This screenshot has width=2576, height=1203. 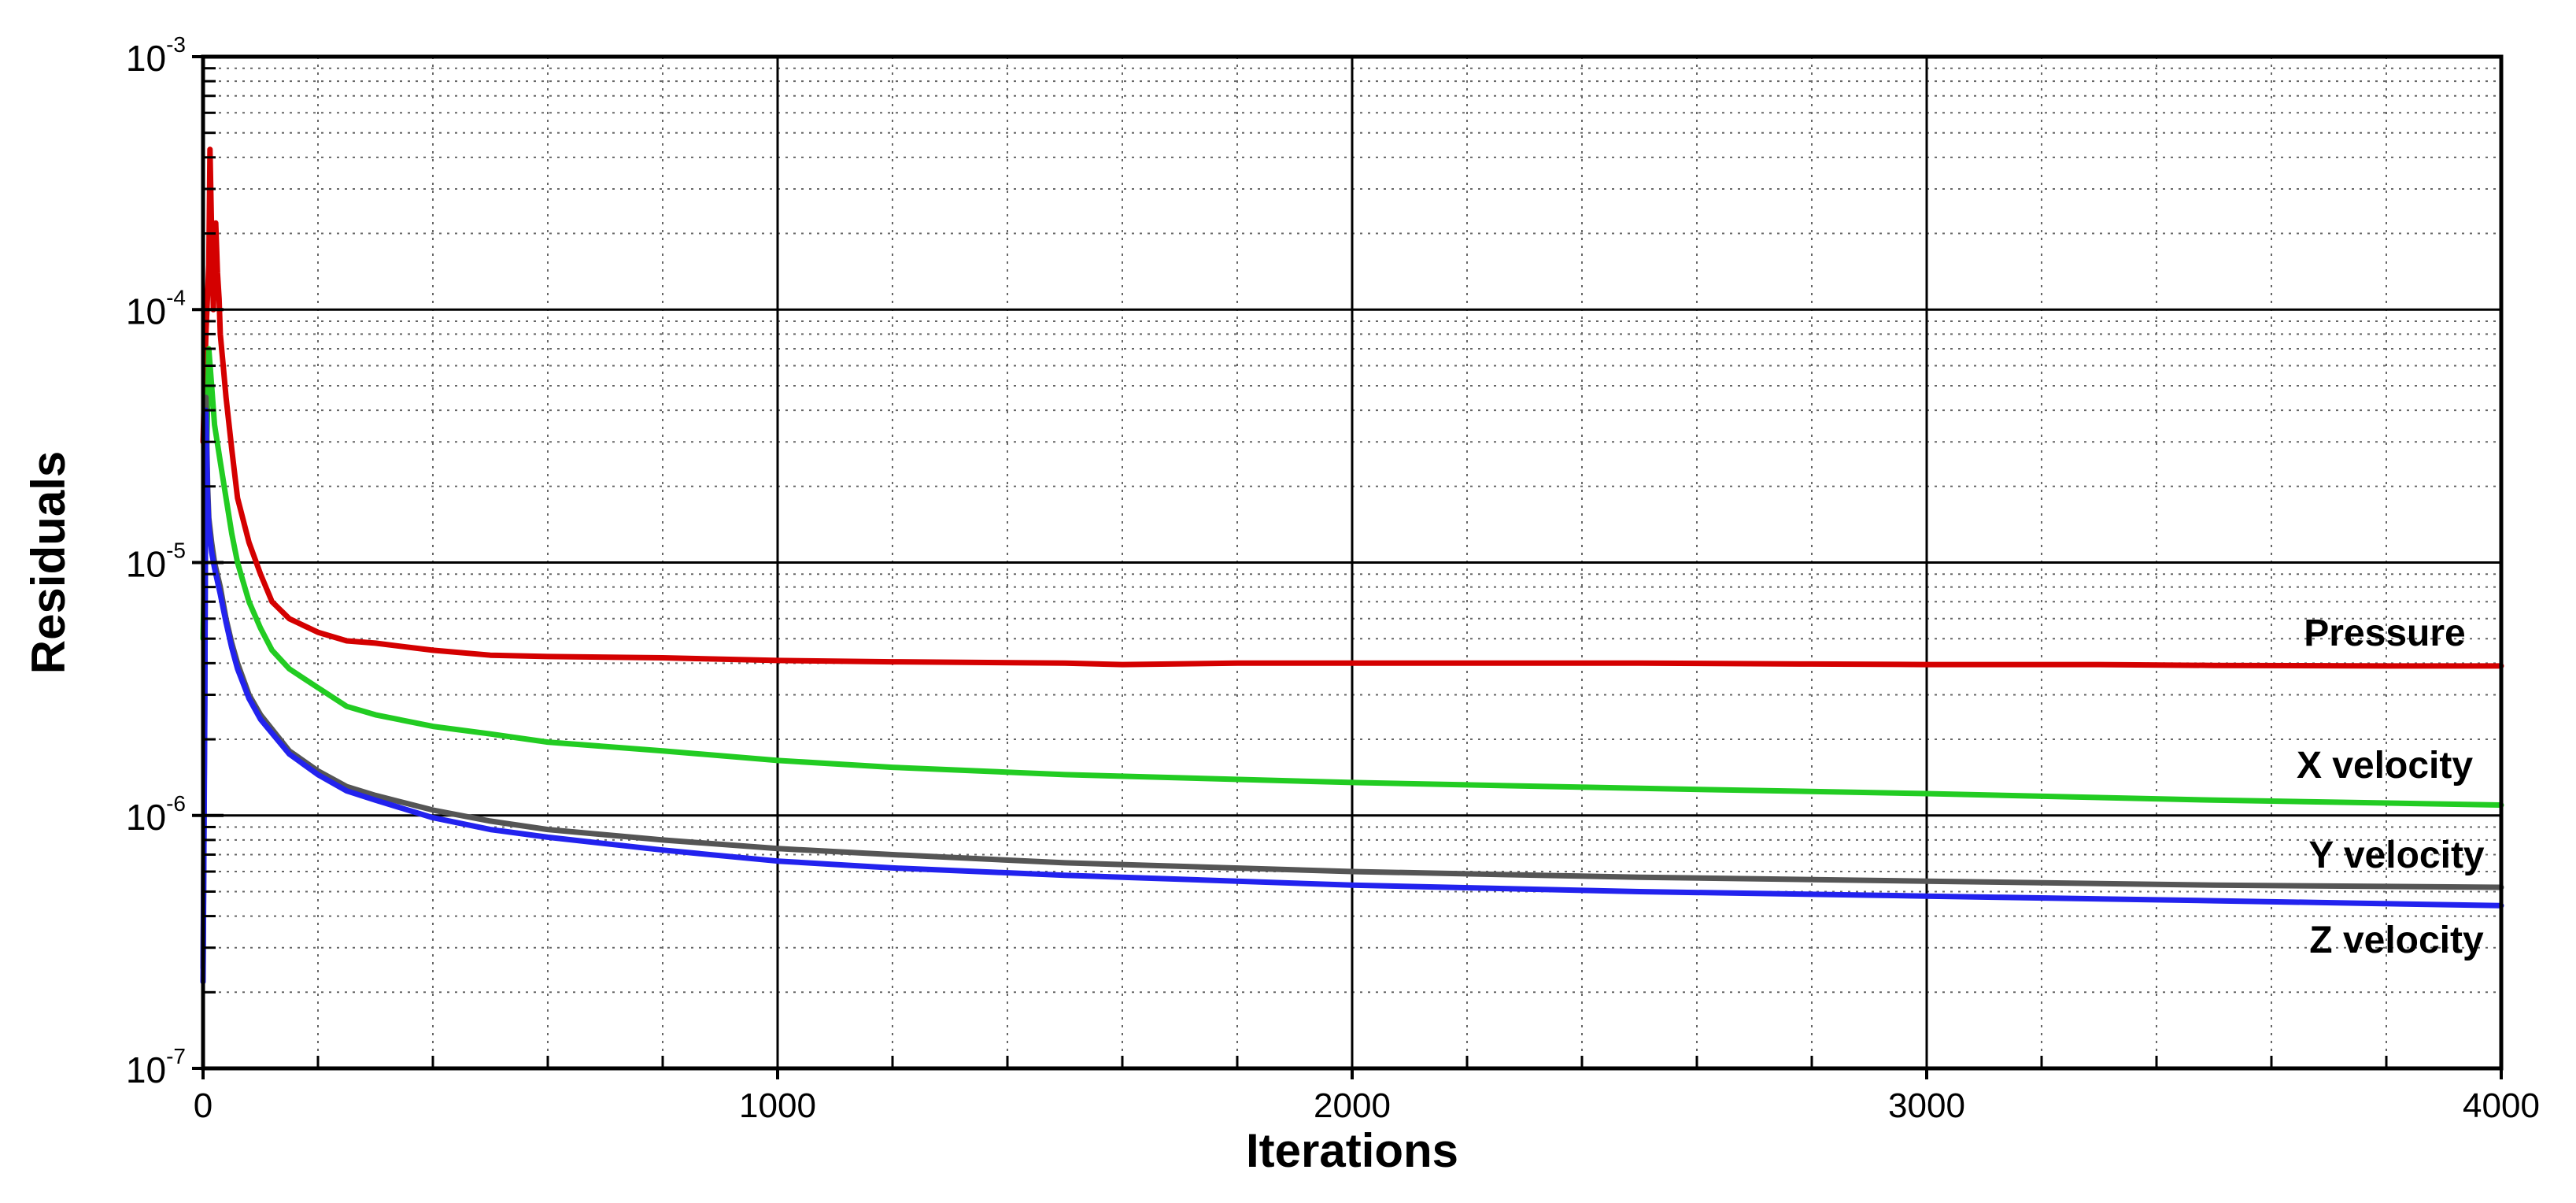 What do you see at coordinates (48, 562) in the screenshot?
I see `y-axis-title: Residuals` at bounding box center [48, 562].